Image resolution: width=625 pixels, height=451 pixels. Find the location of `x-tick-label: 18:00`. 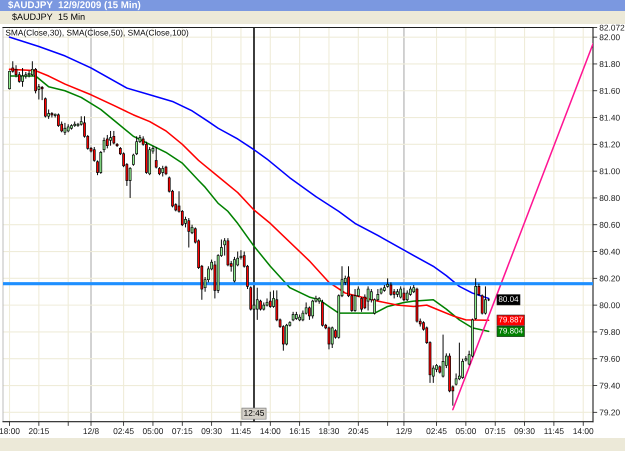

x-tick-label: 18:00 is located at coordinates (10, 431).